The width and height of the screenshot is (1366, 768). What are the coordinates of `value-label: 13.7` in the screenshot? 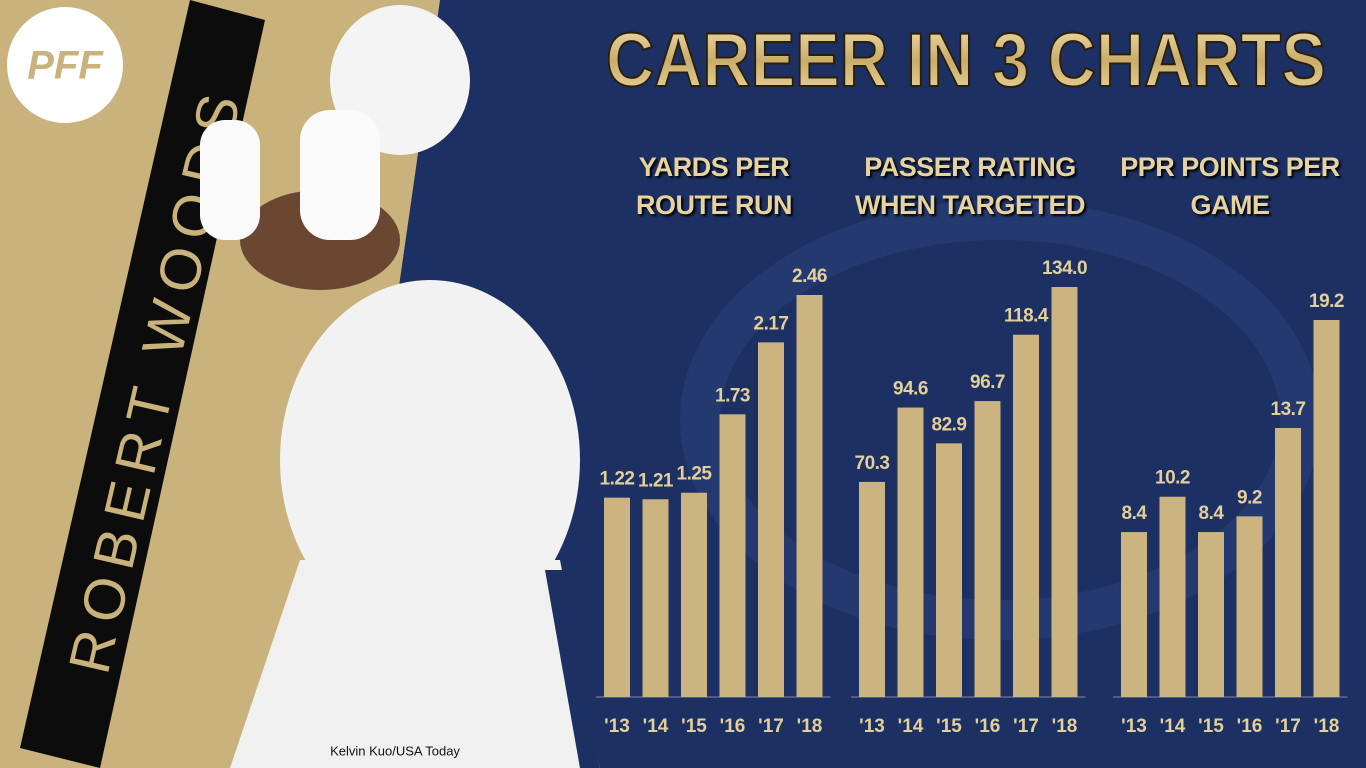 It's located at (1288, 409).